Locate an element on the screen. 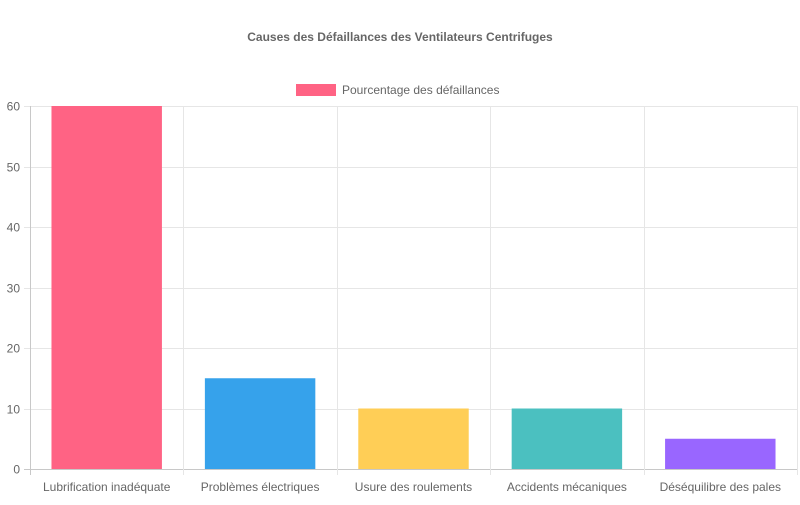 The image size is (800, 505). y-tick-label: 50 is located at coordinates (14, 168).